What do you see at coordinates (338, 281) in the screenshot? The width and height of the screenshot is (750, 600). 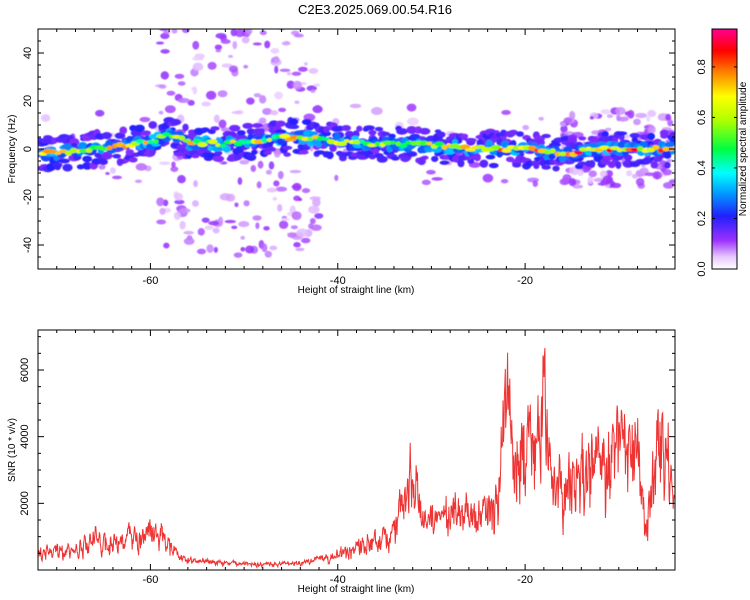 I see `spectrogram-x-tick-label: -40` at bounding box center [338, 281].